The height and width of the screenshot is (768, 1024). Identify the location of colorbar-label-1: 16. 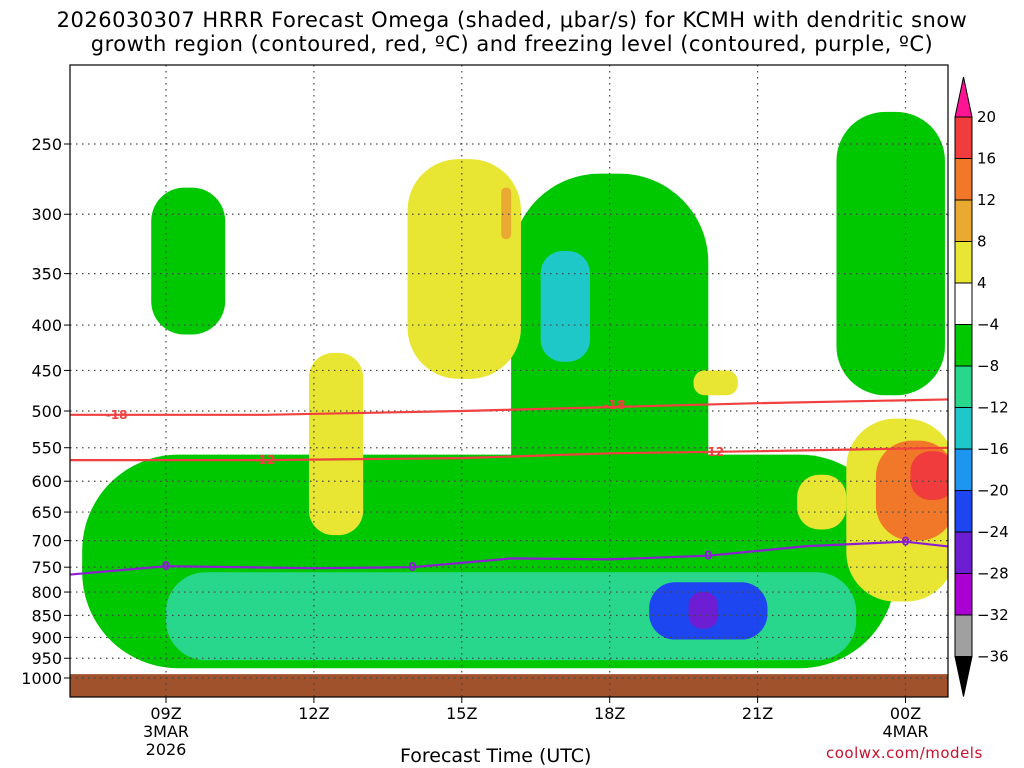
(986, 159).